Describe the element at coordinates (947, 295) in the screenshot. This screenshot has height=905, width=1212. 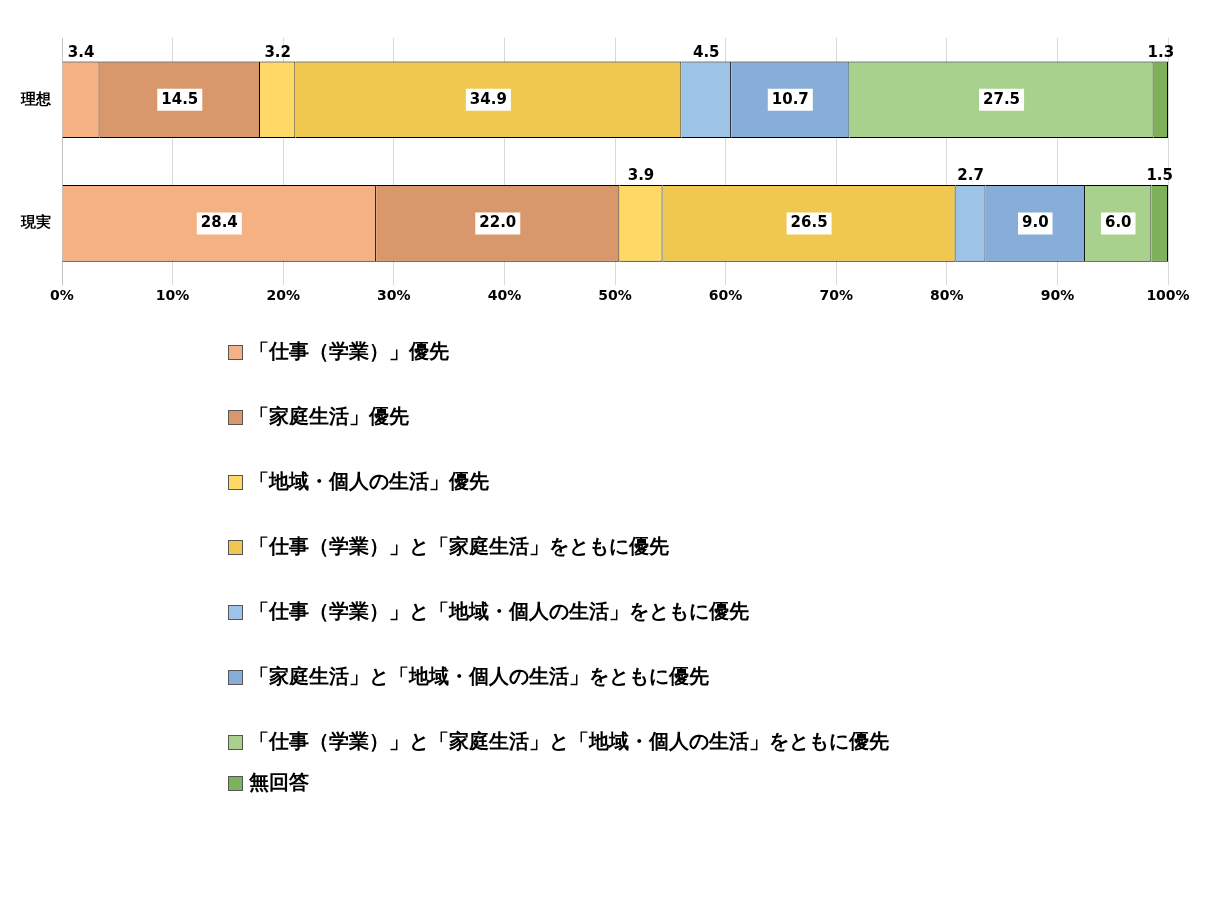
I see `x-tick-label: 80%` at that location.